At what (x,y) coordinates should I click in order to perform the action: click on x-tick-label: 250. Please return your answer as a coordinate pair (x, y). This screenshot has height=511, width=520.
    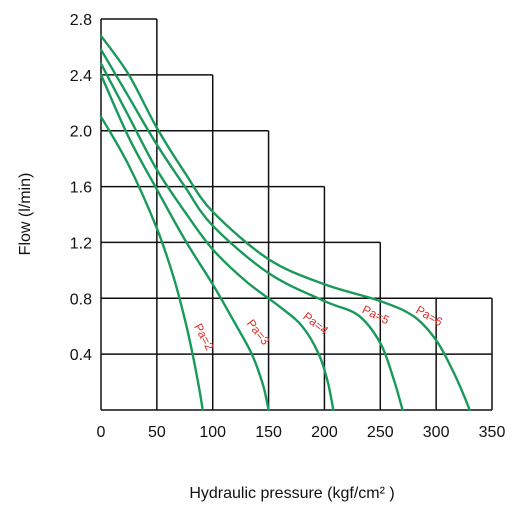
    Looking at the image, I should click on (380, 432).